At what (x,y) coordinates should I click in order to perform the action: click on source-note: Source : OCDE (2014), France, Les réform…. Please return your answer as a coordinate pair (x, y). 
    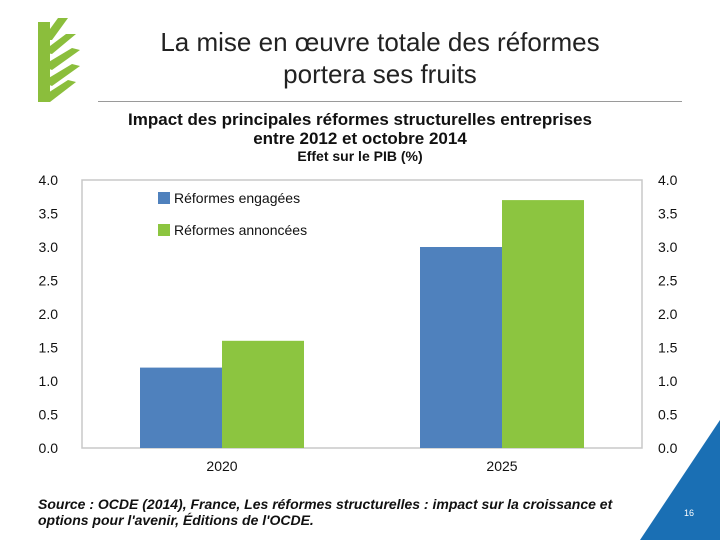
    Looking at the image, I should click on (348, 512).